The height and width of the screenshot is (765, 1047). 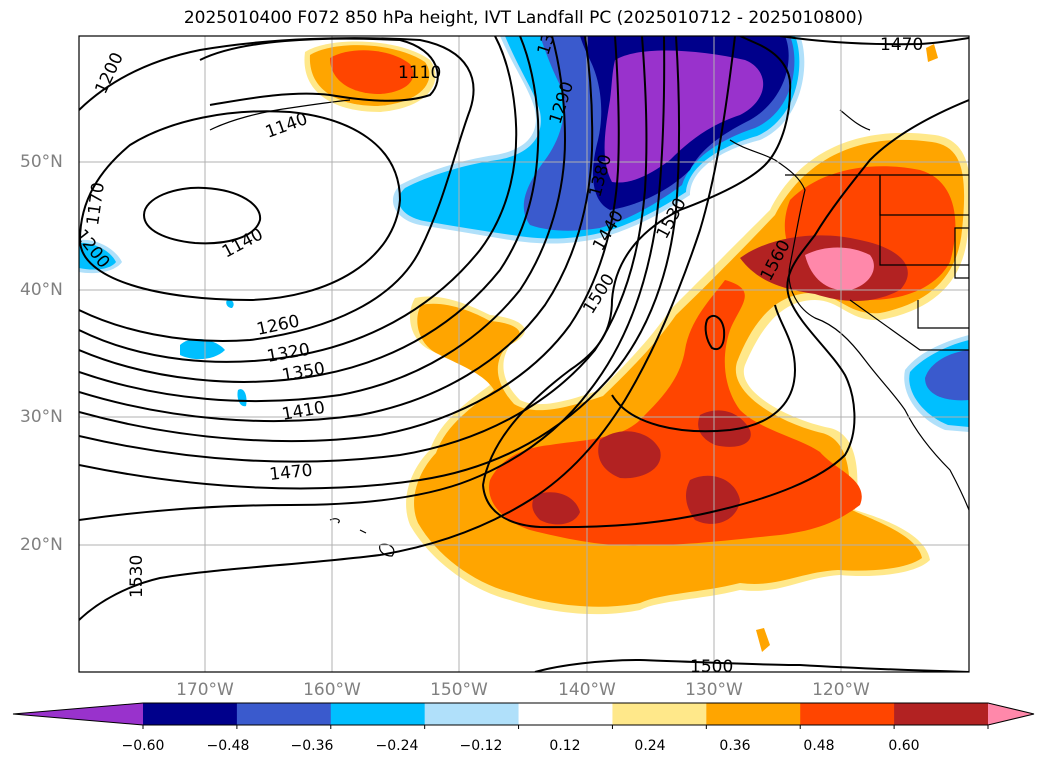 What do you see at coordinates (228, 746) in the screenshot?
I see `colorbar-tick-label: −0.48` at bounding box center [228, 746].